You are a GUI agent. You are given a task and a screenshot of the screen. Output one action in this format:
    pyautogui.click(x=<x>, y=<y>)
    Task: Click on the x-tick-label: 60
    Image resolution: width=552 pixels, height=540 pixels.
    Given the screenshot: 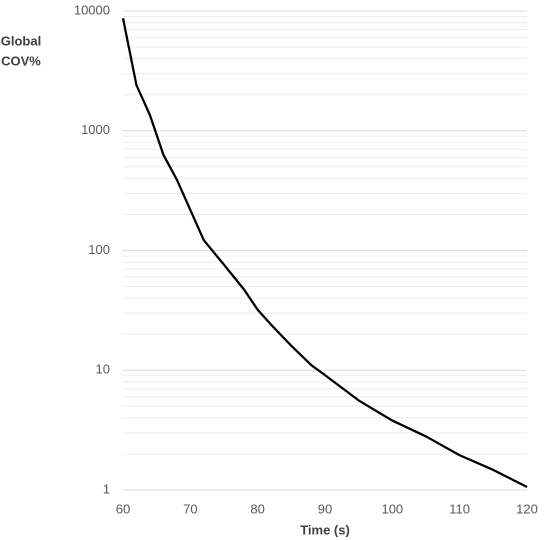 What is the action you would take?
    pyautogui.click(x=123, y=508)
    